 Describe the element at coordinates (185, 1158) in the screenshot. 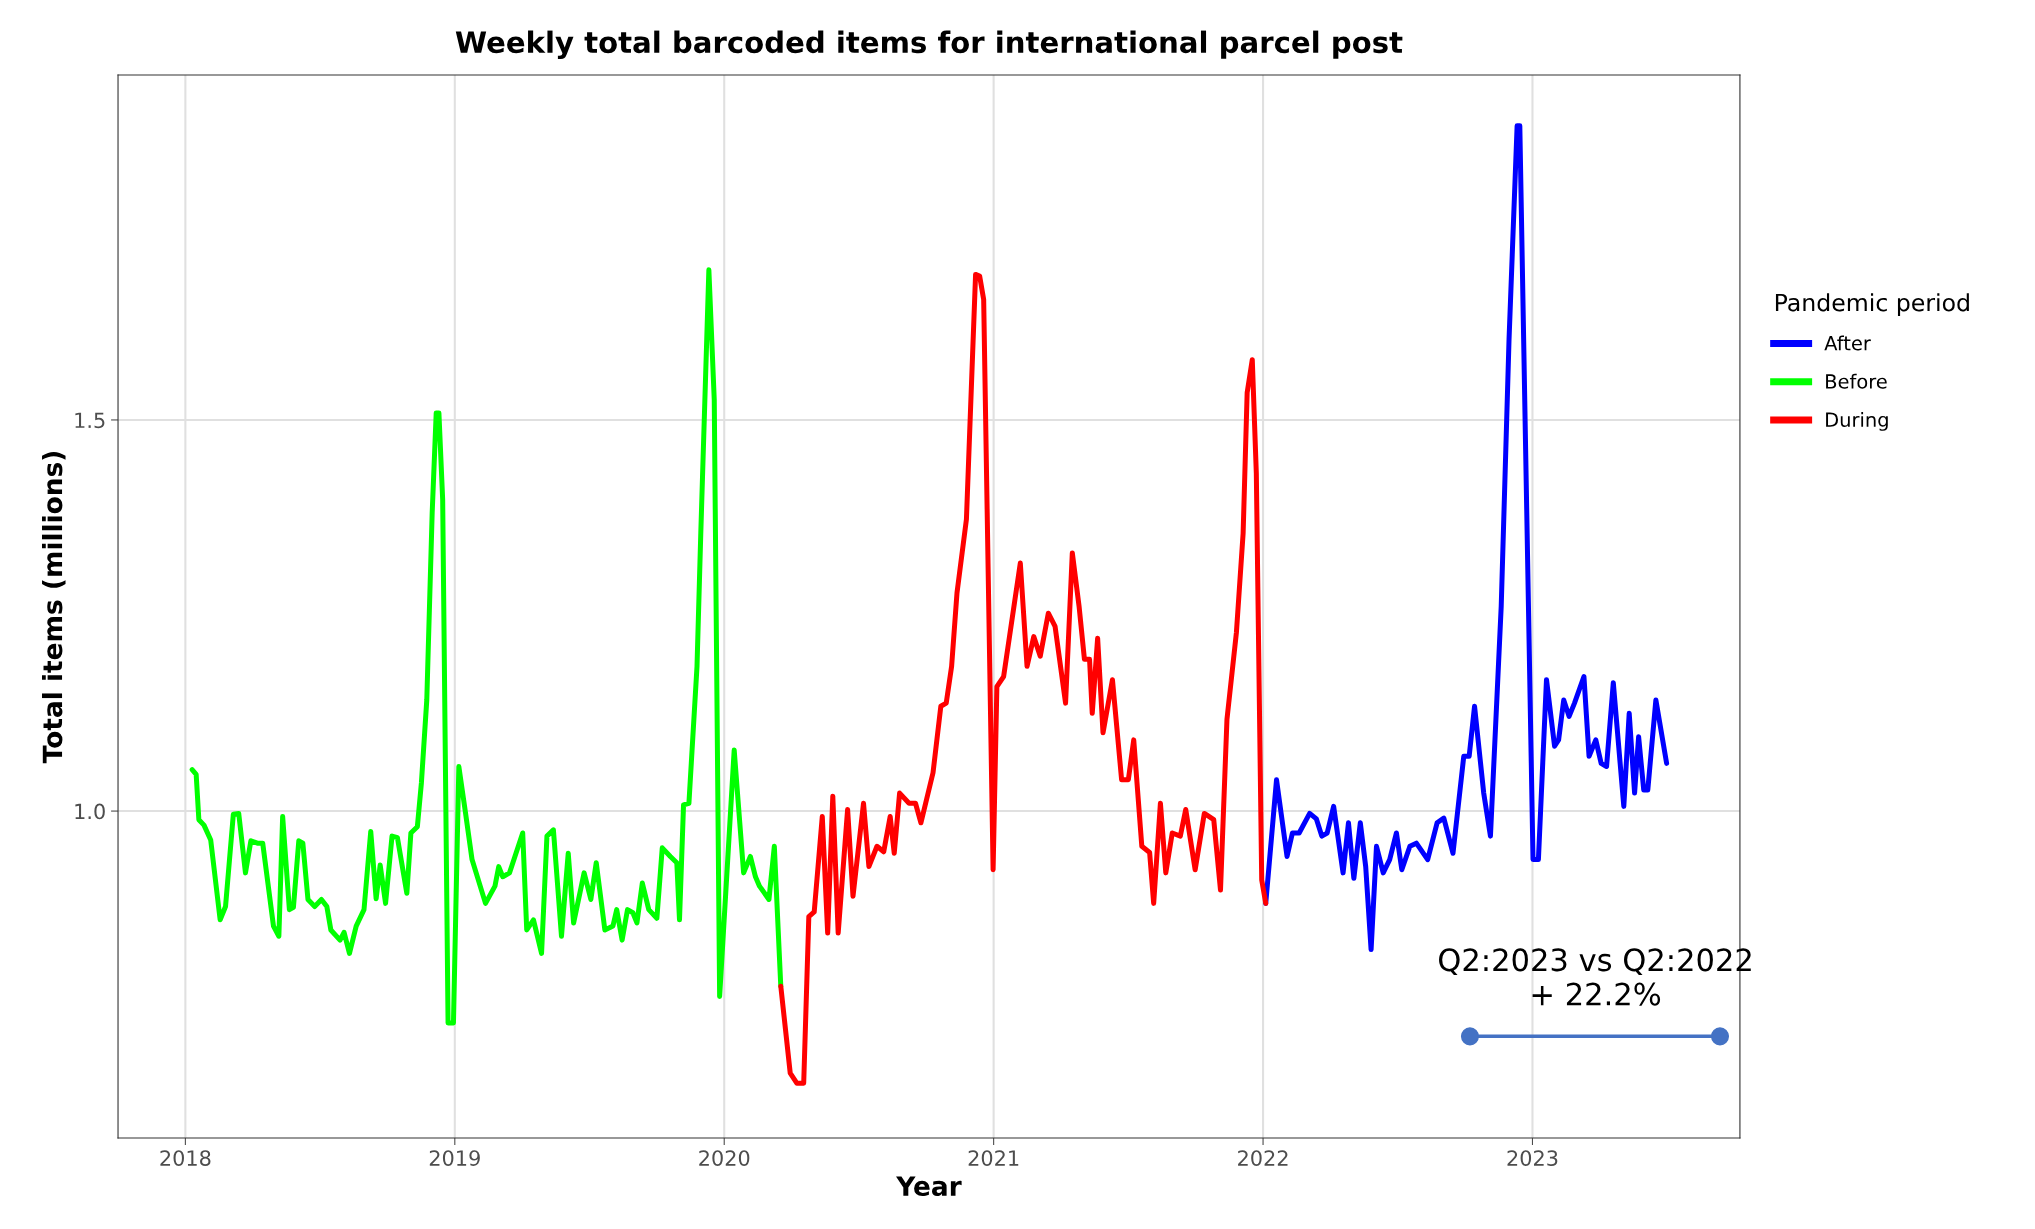

I see `x-tick-label: 2018` at that location.